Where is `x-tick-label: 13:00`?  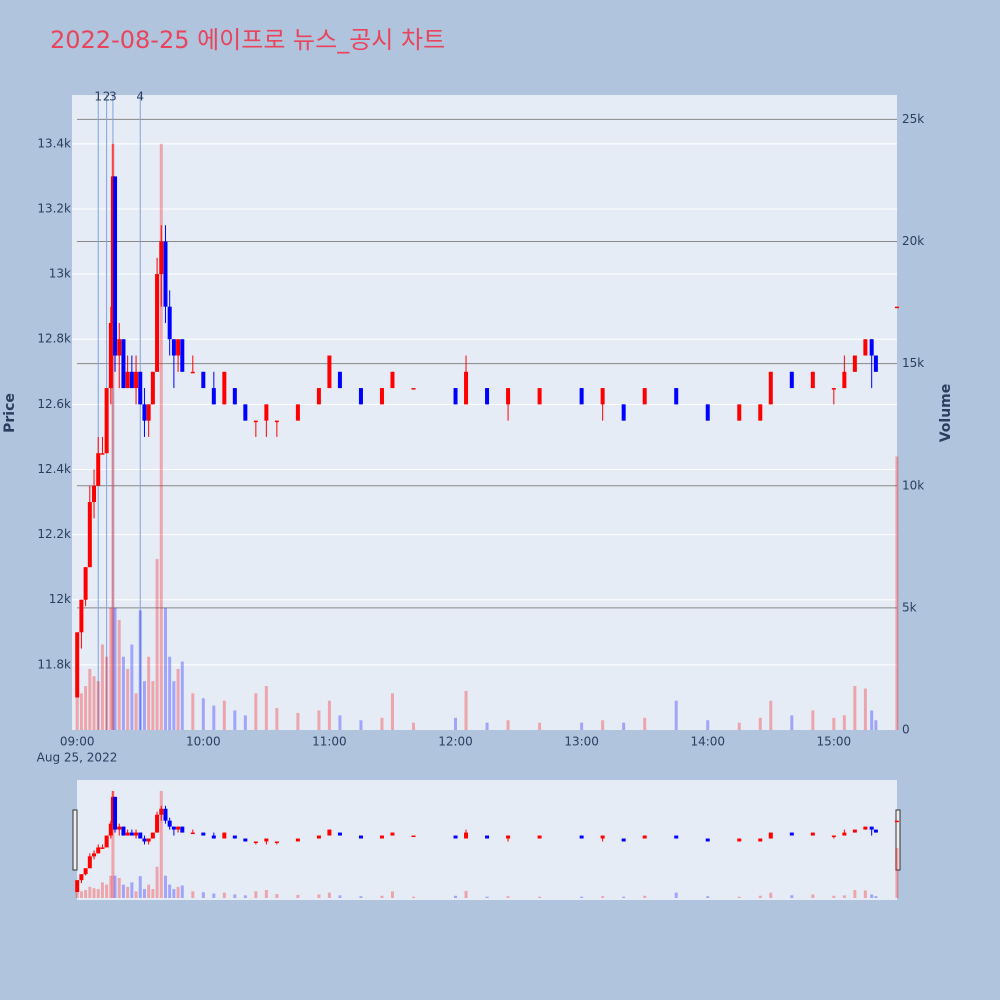 x-tick-label: 13:00 is located at coordinates (581, 742).